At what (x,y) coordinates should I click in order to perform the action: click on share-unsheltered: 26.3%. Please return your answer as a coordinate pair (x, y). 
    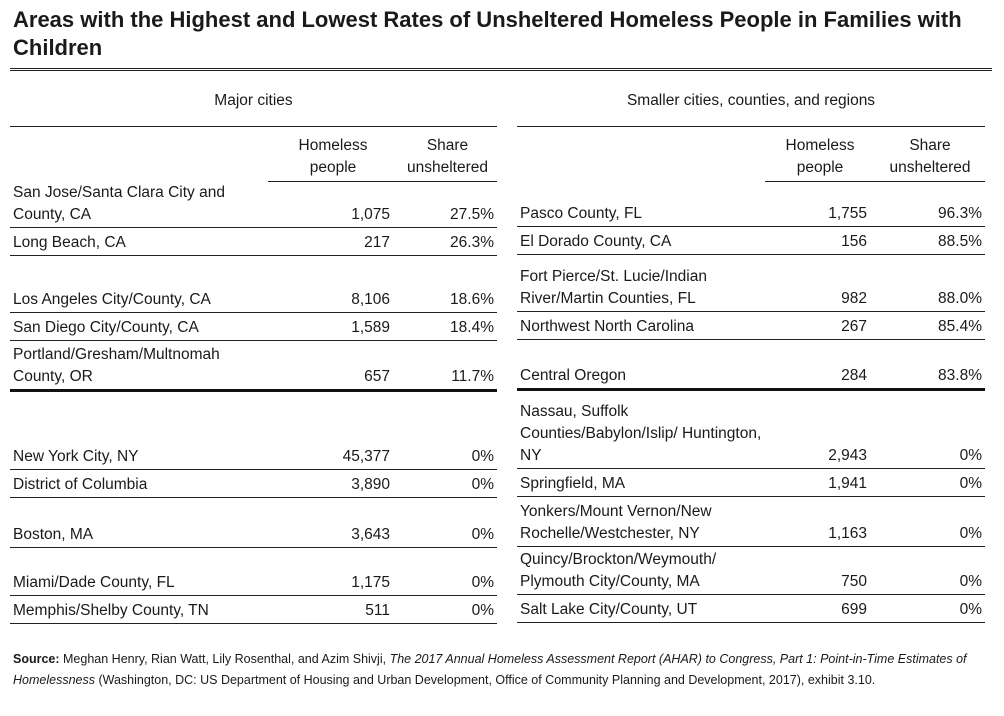
    Looking at the image, I should click on (447, 241).